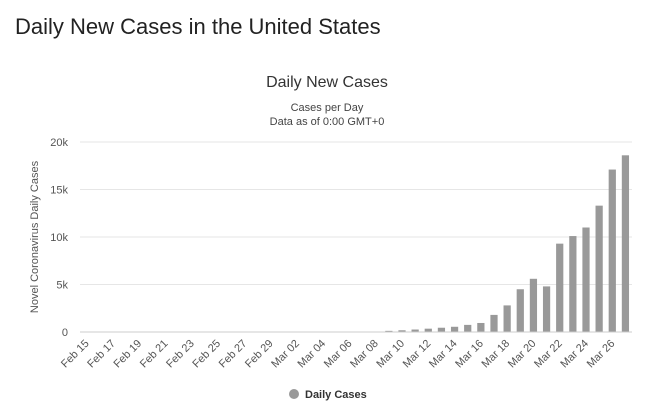 This screenshot has height=415, width=646. What do you see at coordinates (364, 354) in the screenshot?
I see `x-tick-label: Mar 08` at bounding box center [364, 354].